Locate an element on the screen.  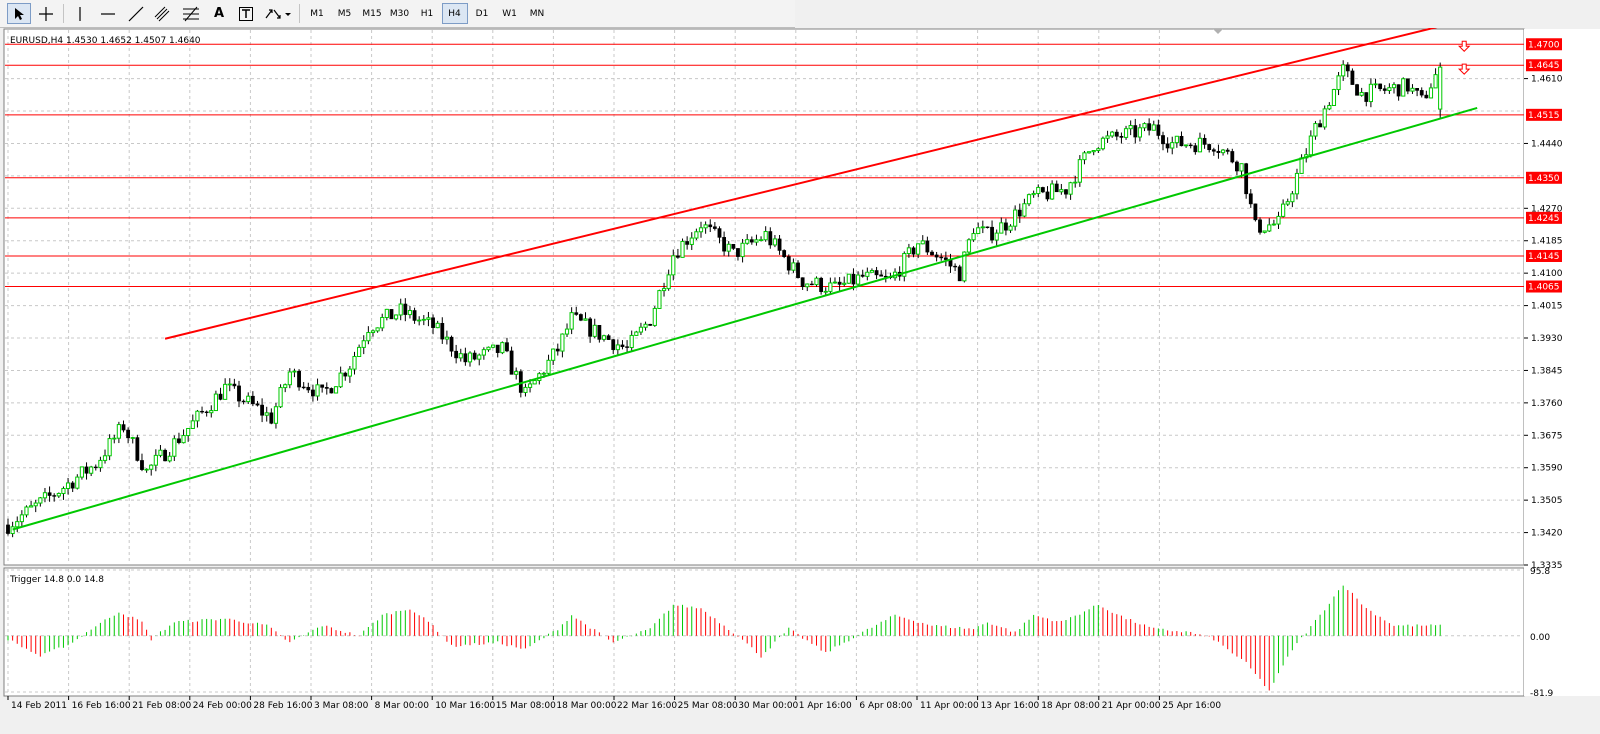
arrows-tool is located at coordinates (278, 13).